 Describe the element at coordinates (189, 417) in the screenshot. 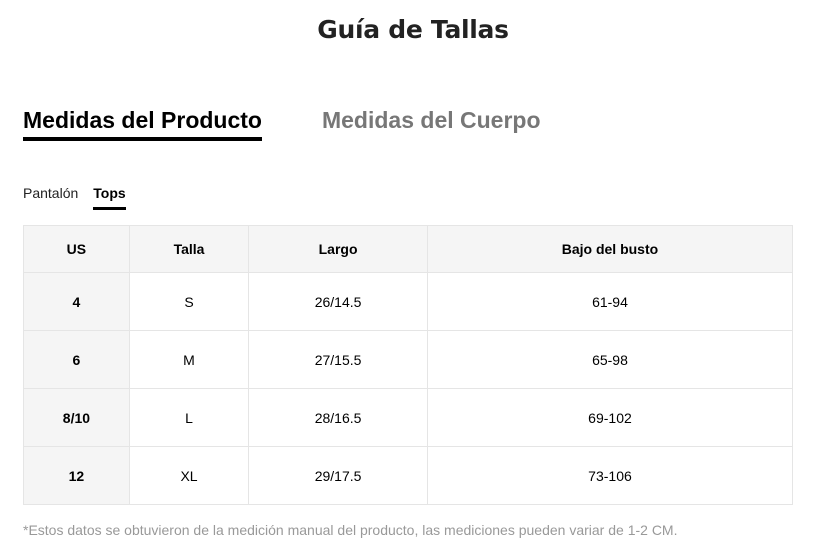

I see `table-cell: L` at that location.